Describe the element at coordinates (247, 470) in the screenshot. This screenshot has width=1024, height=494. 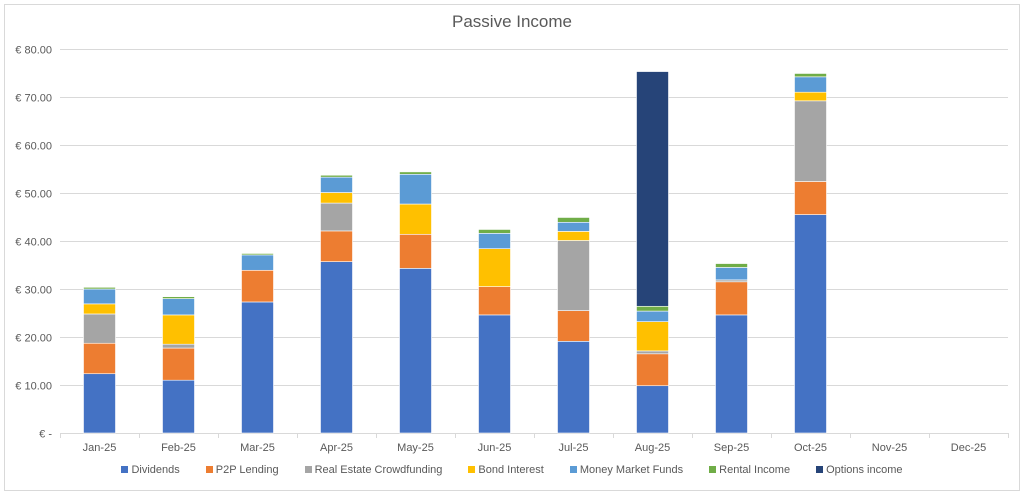
I see `legend-label: P2P Lending` at that location.